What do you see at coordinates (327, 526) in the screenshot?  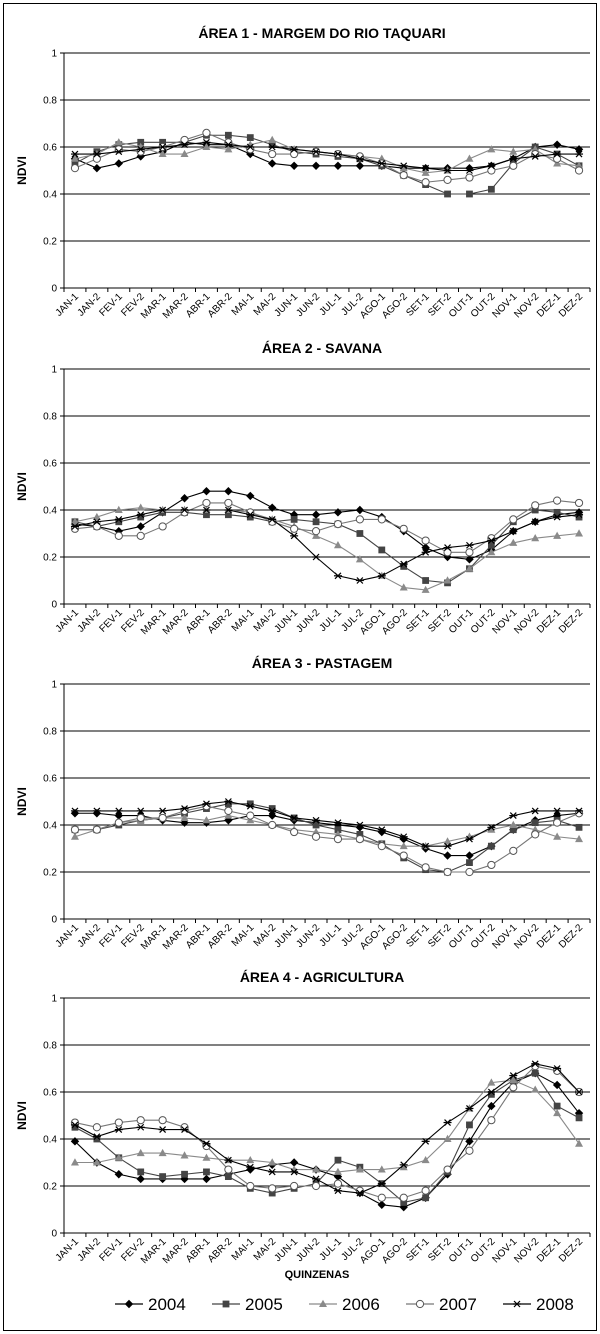 I see `series-2007` at bounding box center [327, 526].